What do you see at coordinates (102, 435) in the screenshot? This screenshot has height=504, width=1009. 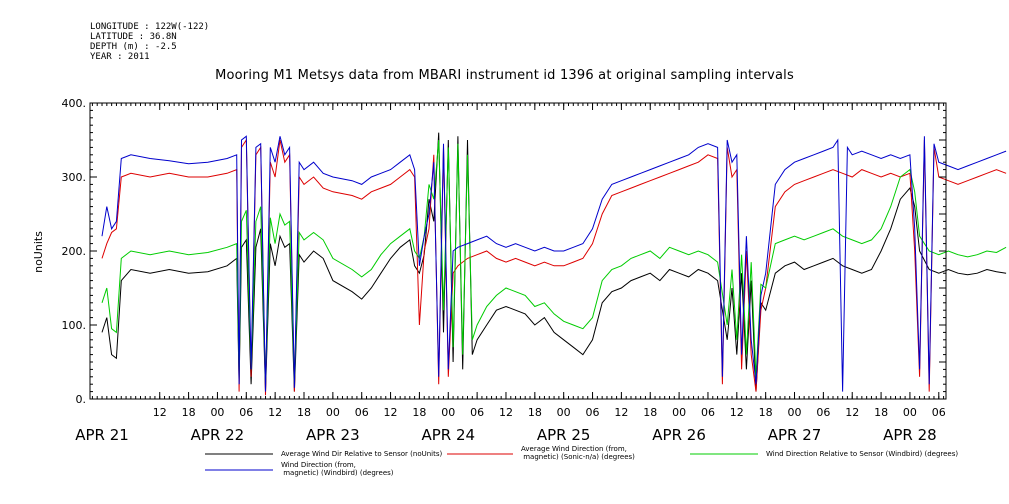 I see `x-date-label: APR 21` at bounding box center [102, 435].